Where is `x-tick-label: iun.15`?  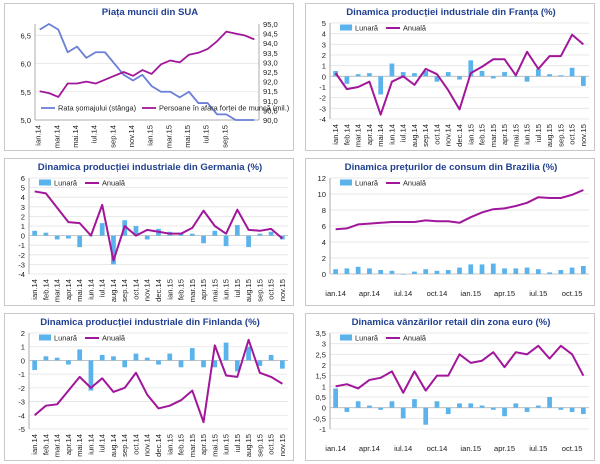
x-tick-label: iun.15 is located at coordinates (226, 289).